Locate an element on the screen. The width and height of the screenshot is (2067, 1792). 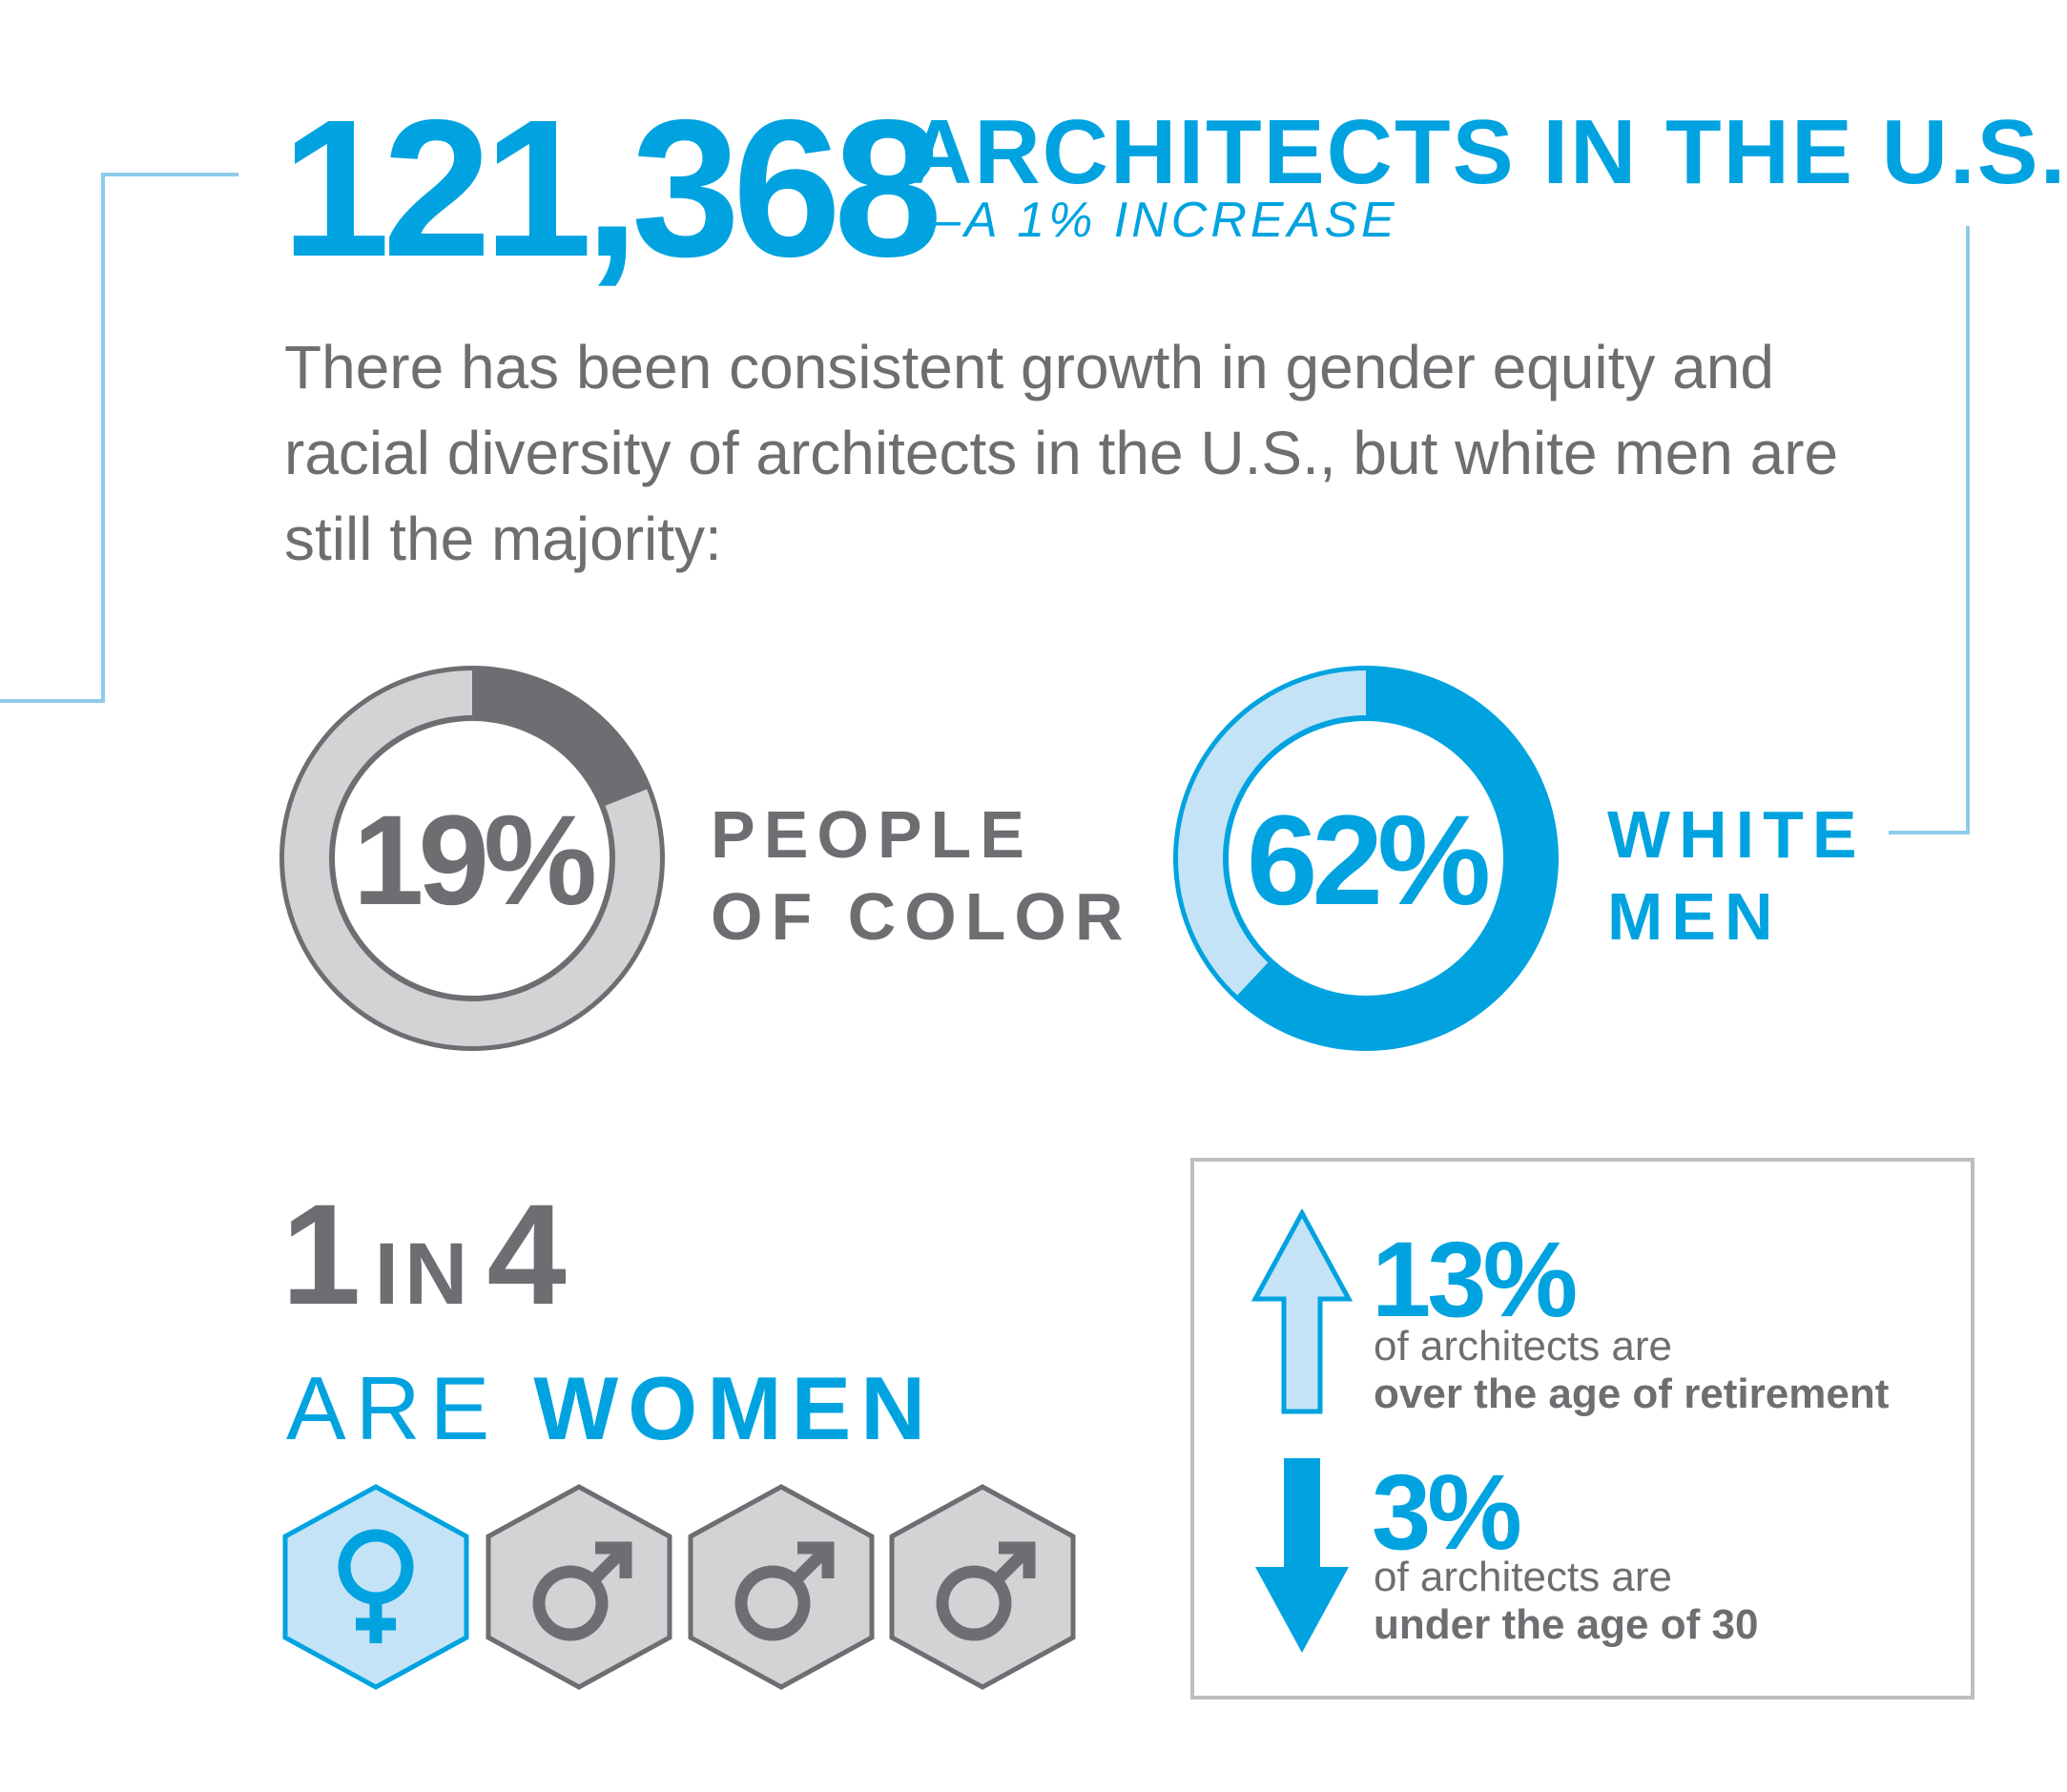
ratio-four: 4 is located at coordinates (526, 1254).